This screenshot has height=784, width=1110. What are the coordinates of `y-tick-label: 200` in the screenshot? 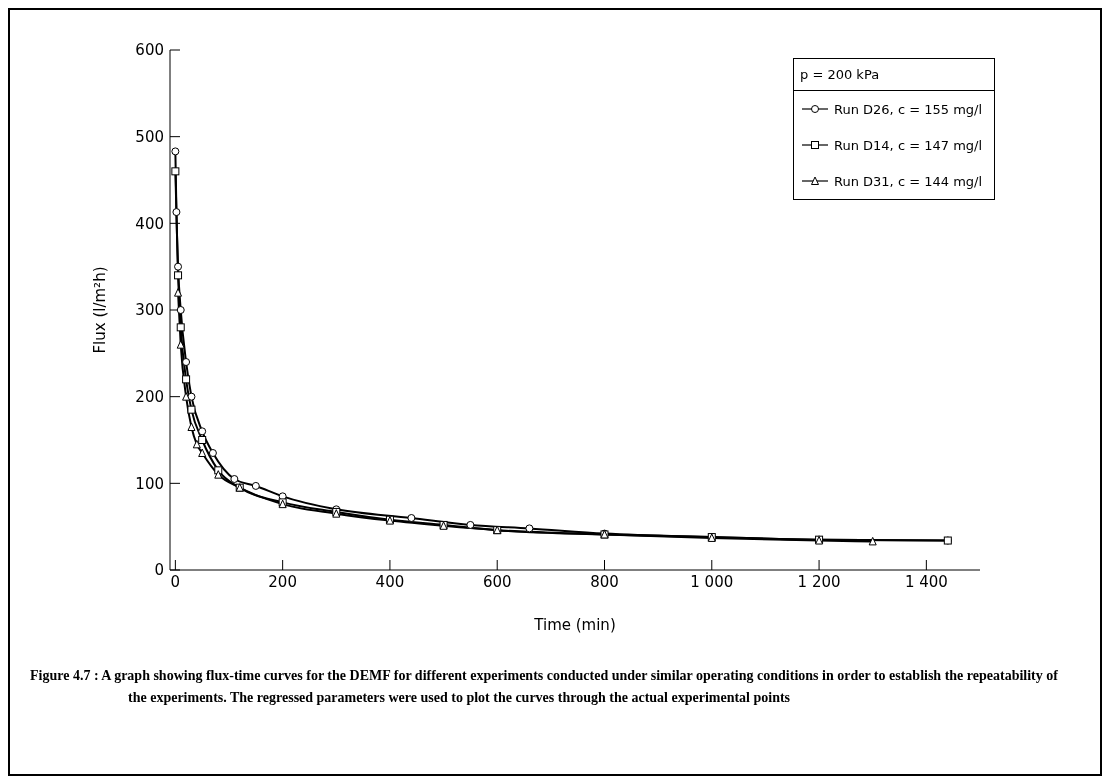 It's located at (149, 396).